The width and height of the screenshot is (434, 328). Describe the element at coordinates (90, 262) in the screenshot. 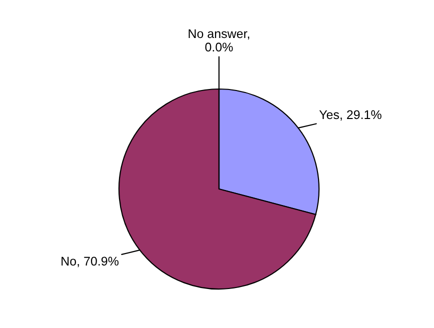

I see `slice-label: No, 70.9%` at that location.